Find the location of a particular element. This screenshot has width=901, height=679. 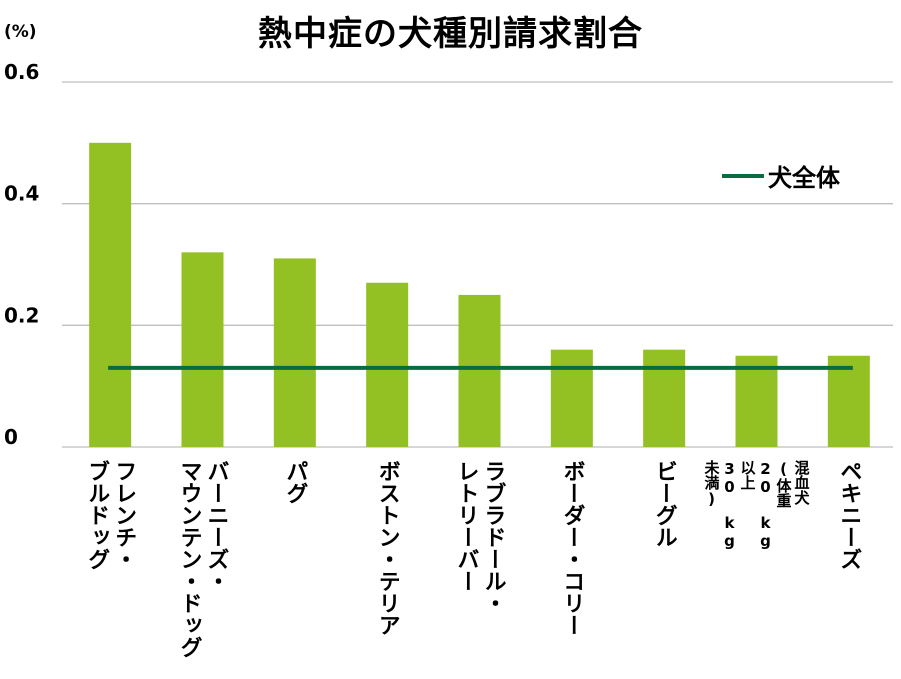

x-tick-label: フレンチ・ ブルドッグ is located at coordinates (110, 515).